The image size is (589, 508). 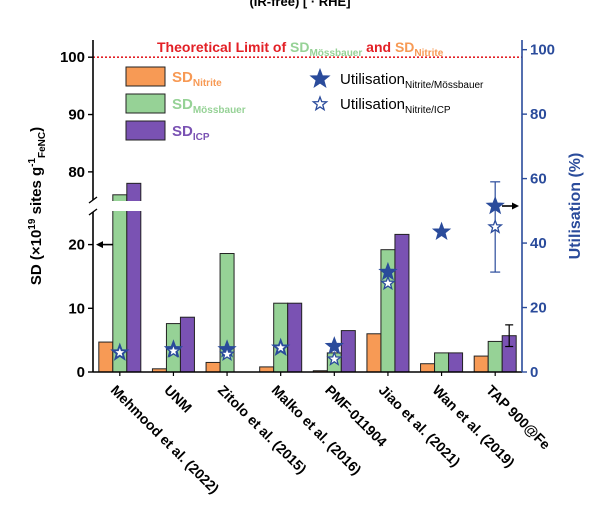 What do you see at coordinates (191, 133) in the screenshot?
I see `legend-label: SDICP` at bounding box center [191, 133].